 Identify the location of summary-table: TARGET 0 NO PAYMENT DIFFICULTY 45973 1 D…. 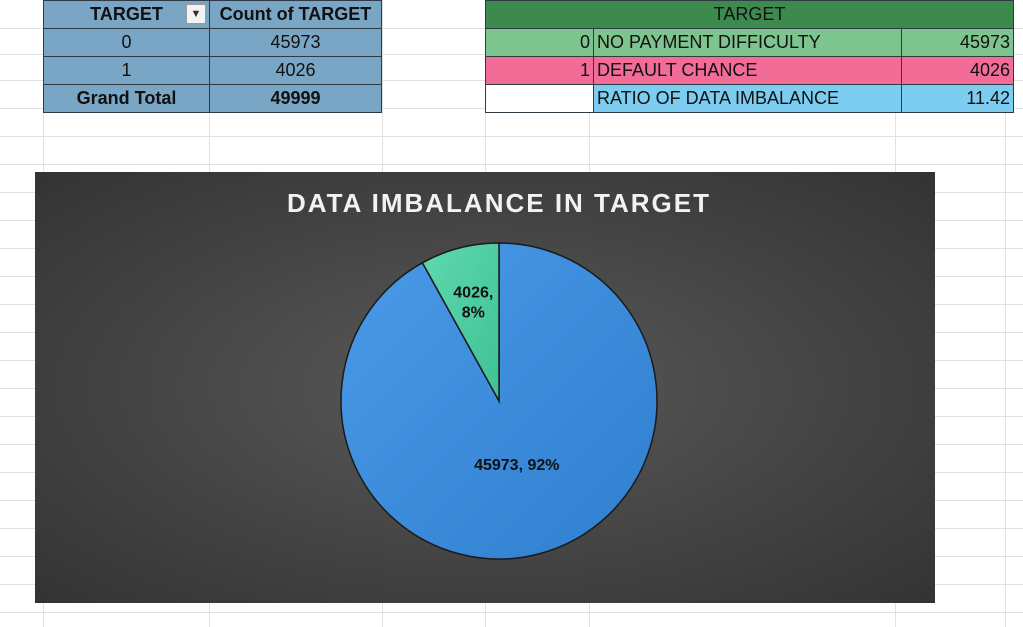
(749, 56).